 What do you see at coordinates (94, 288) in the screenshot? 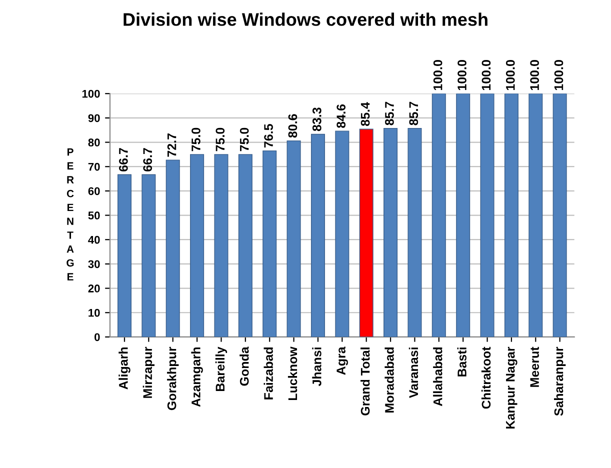
I see `y-tick-label: 20` at bounding box center [94, 288].